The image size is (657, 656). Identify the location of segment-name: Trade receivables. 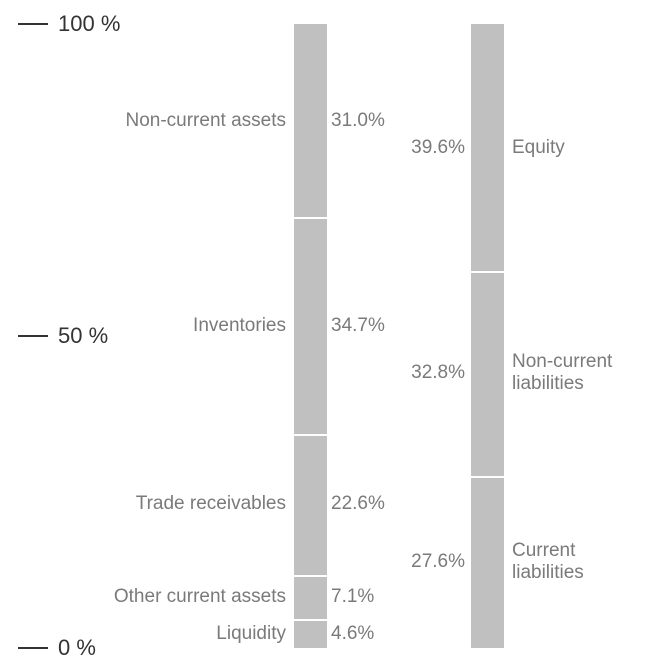
(210, 504).